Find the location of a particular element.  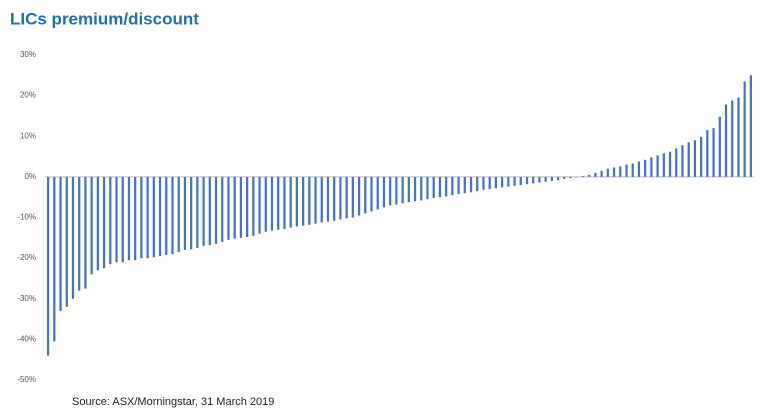

y-tick-label: -40% is located at coordinates (26, 338).